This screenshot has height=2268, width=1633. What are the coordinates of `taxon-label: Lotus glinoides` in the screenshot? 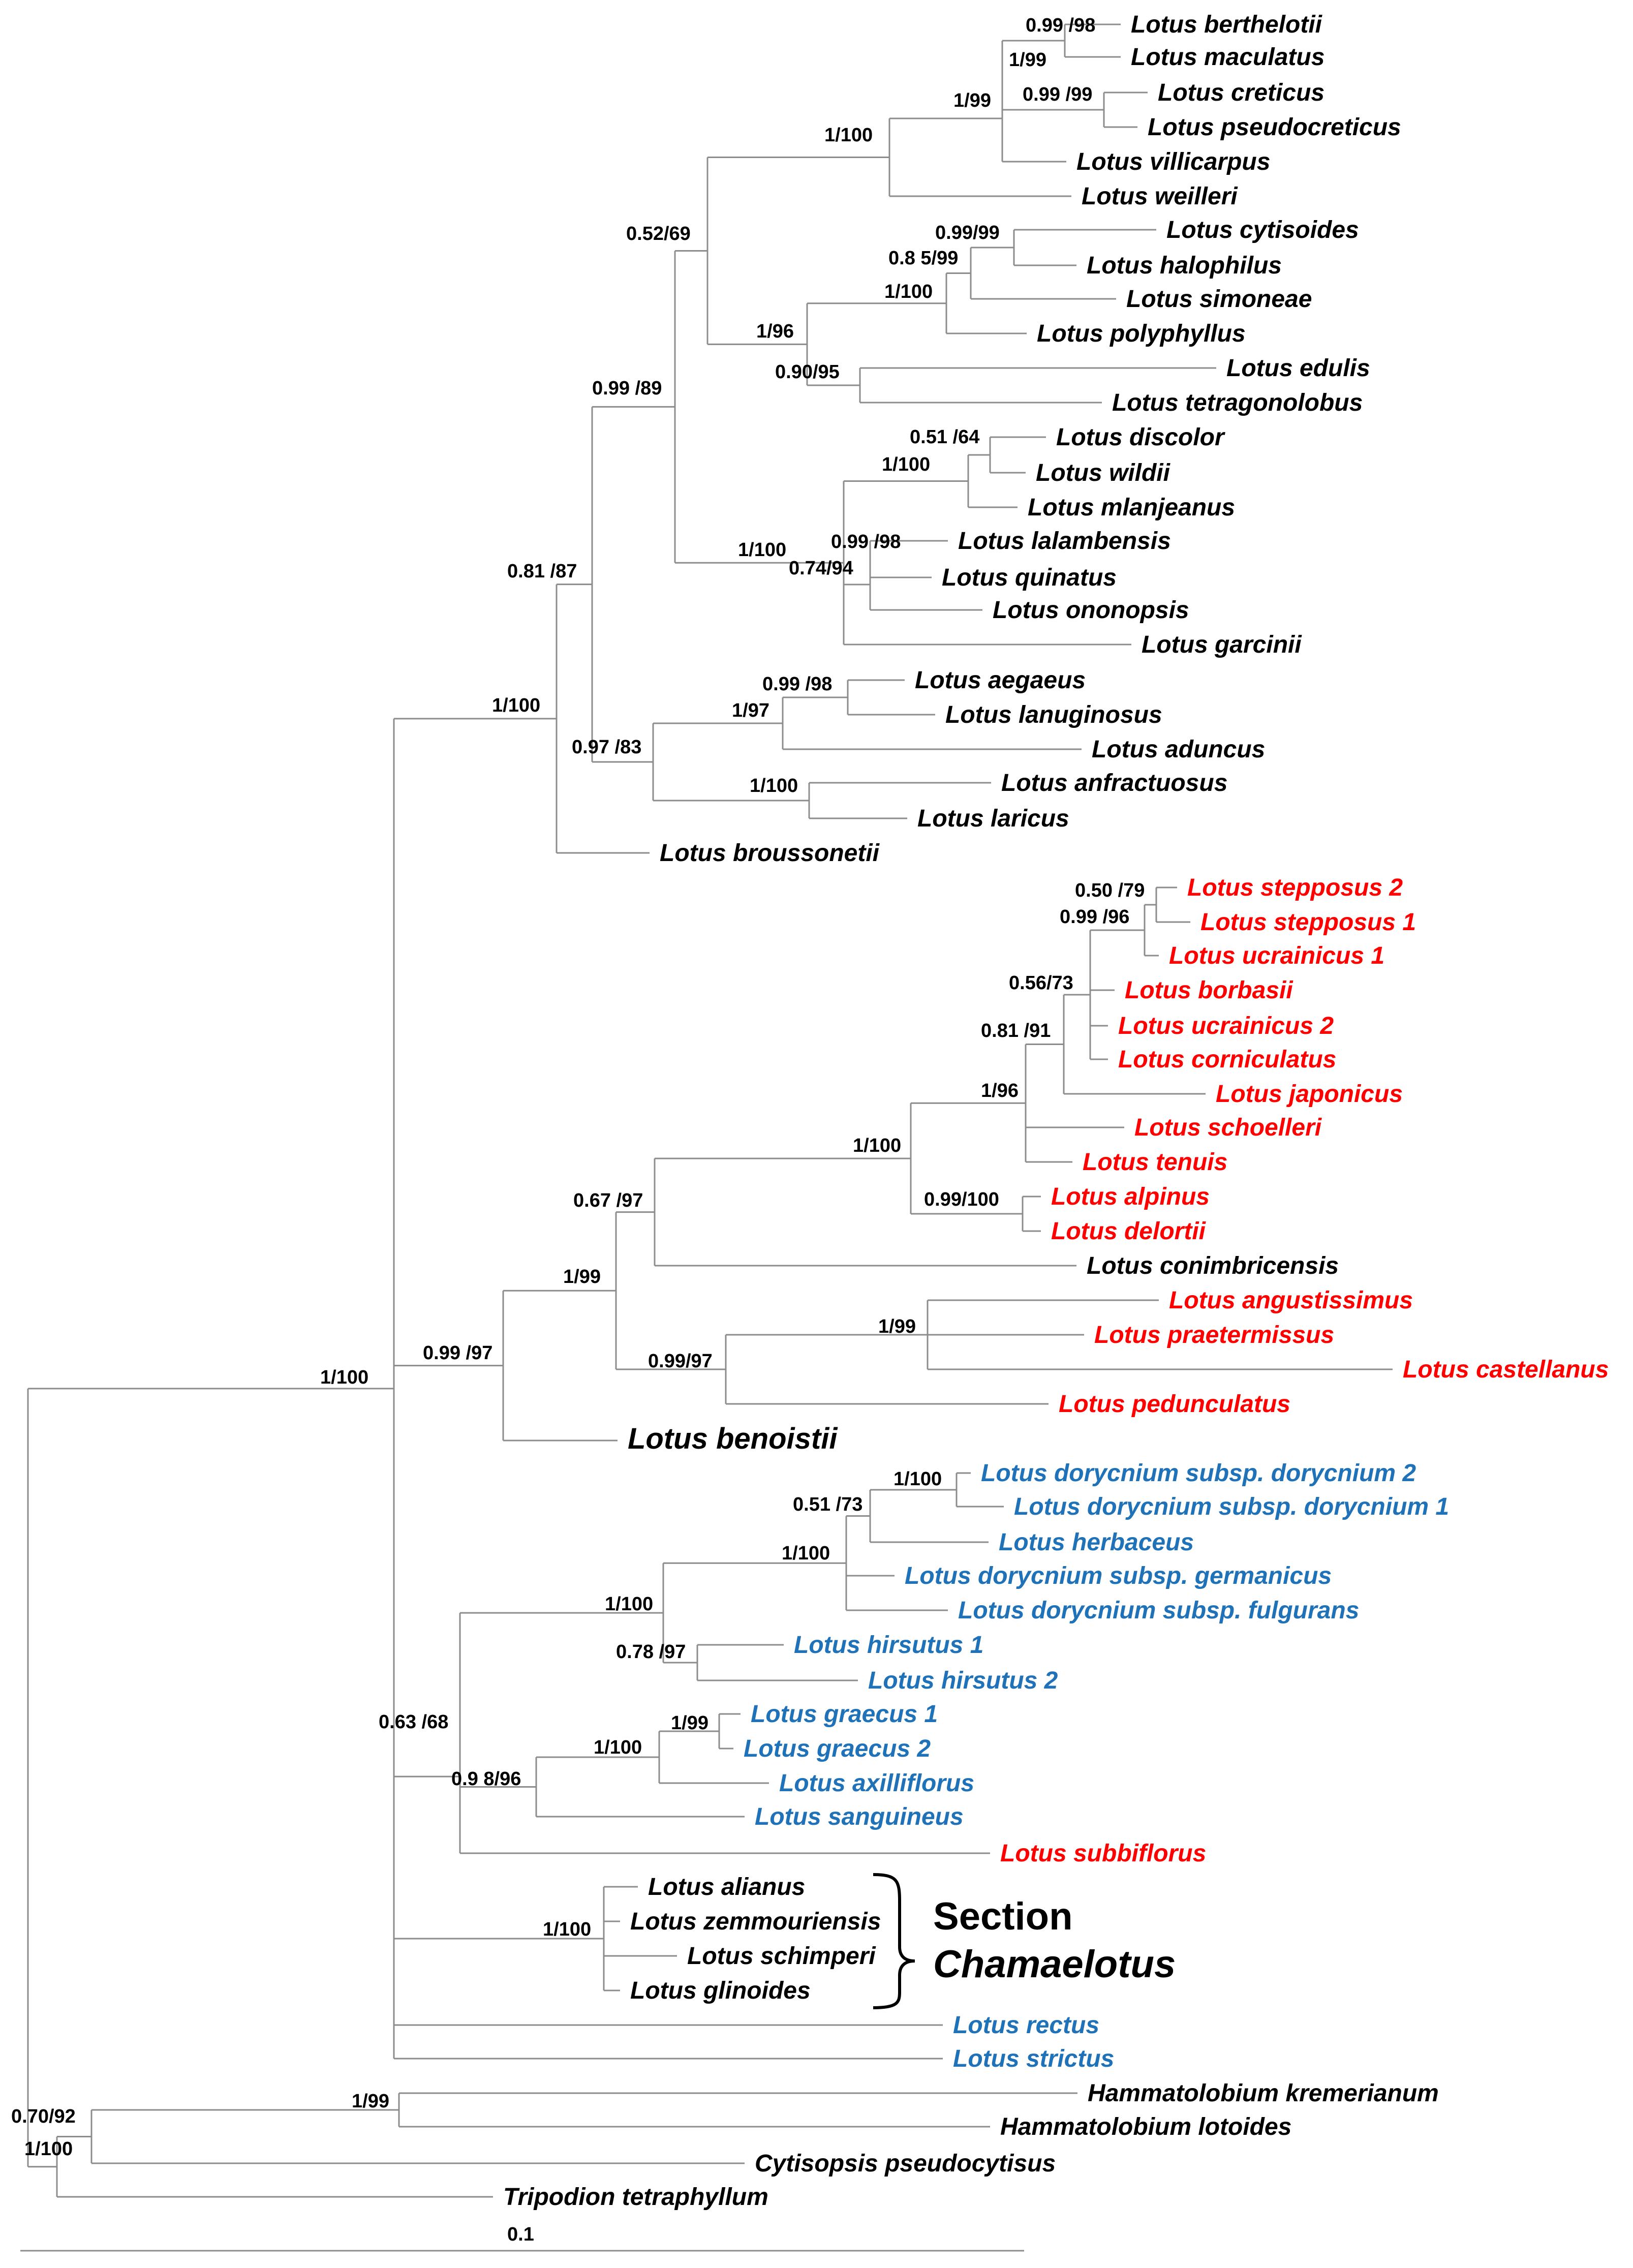 It's located at (721, 1990).